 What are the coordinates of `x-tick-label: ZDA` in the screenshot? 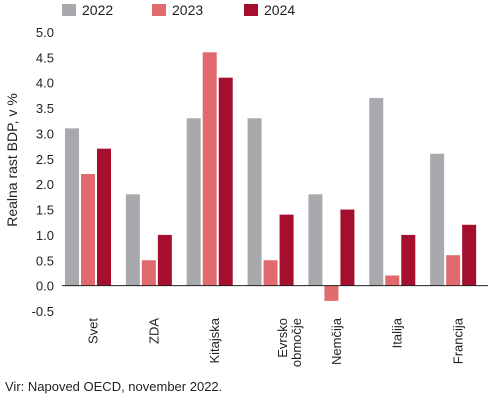 It's located at (153, 331).